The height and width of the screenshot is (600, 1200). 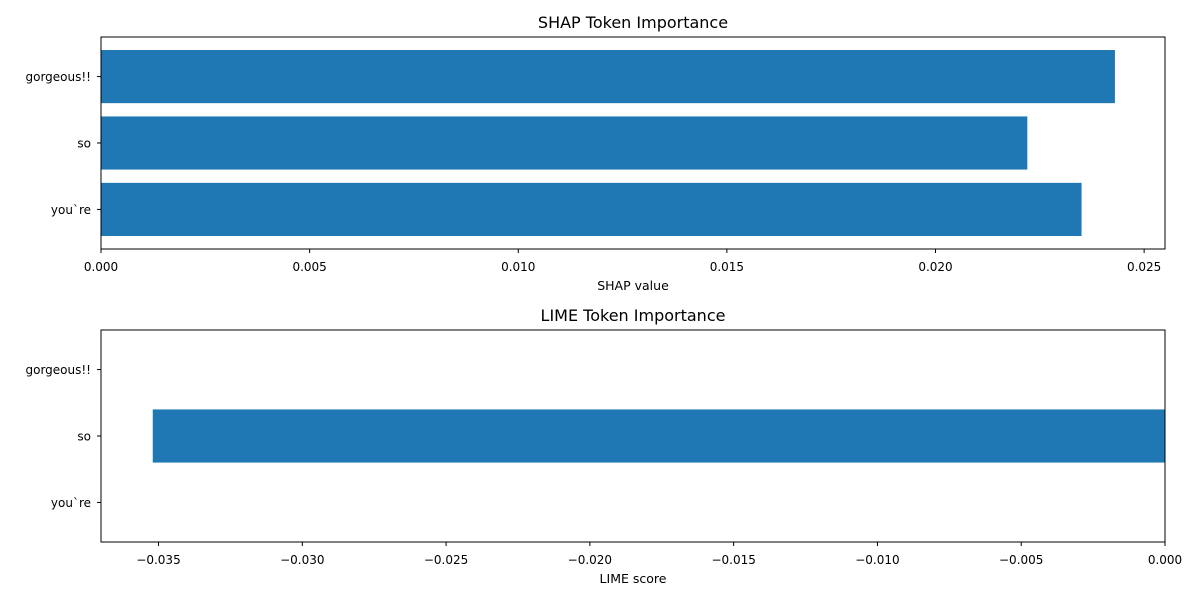 What do you see at coordinates (590, 560) in the screenshot?
I see `x-tick-label: −0.020` at bounding box center [590, 560].